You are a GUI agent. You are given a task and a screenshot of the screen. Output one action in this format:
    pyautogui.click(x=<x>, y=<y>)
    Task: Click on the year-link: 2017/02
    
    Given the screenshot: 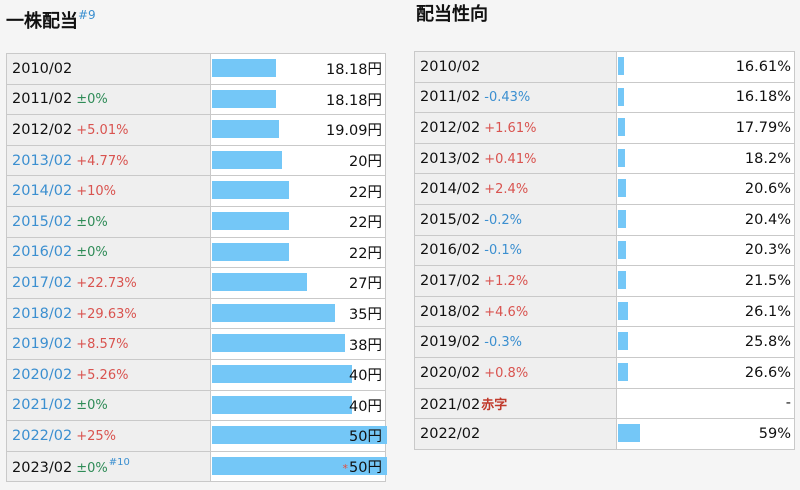 What is the action you would take?
    pyautogui.click(x=42, y=282)
    